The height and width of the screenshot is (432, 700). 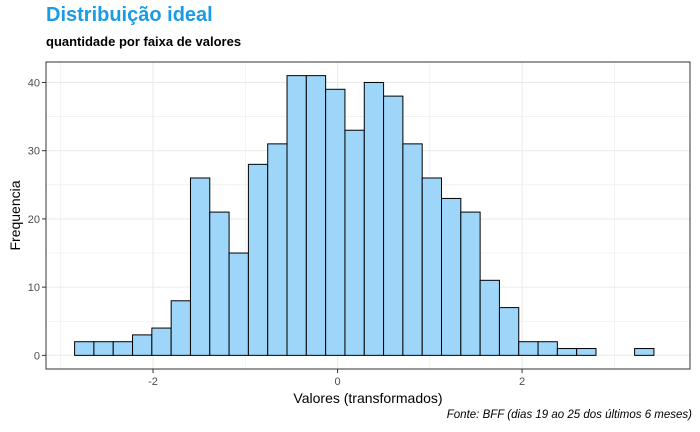 I want to click on x-axis-title: Valores (transformados), so click(x=367, y=398).